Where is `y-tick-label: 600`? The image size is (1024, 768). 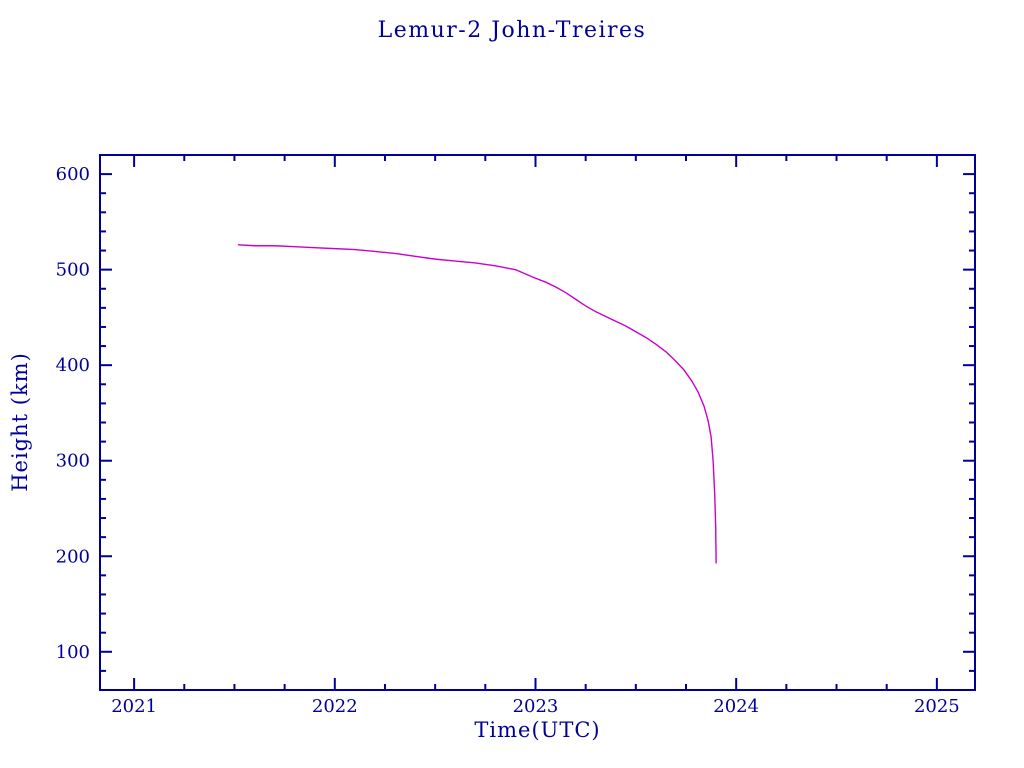 y-tick-label: 600 is located at coordinates (73, 174).